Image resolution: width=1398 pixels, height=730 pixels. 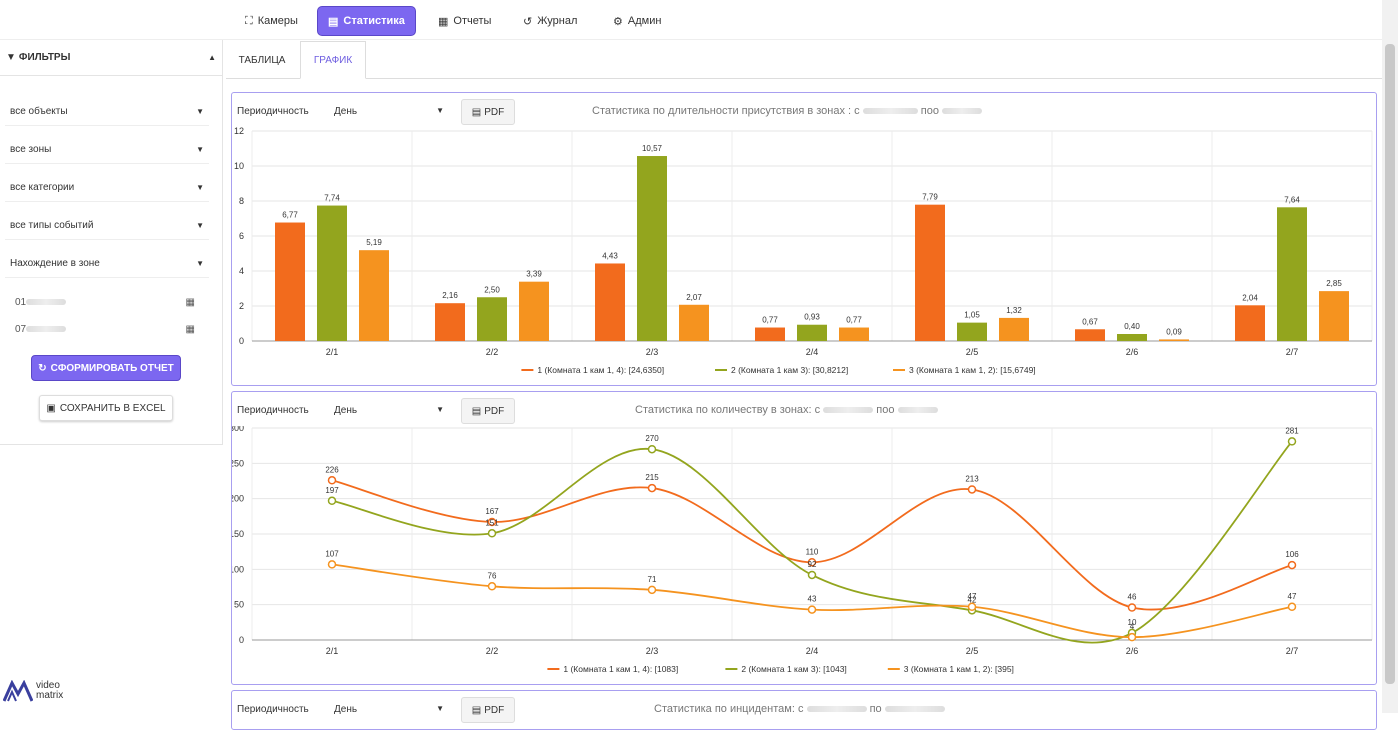 What do you see at coordinates (273, 410) in the screenshot?
I see `period-label: Периодичность` at bounding box center [273, 410].